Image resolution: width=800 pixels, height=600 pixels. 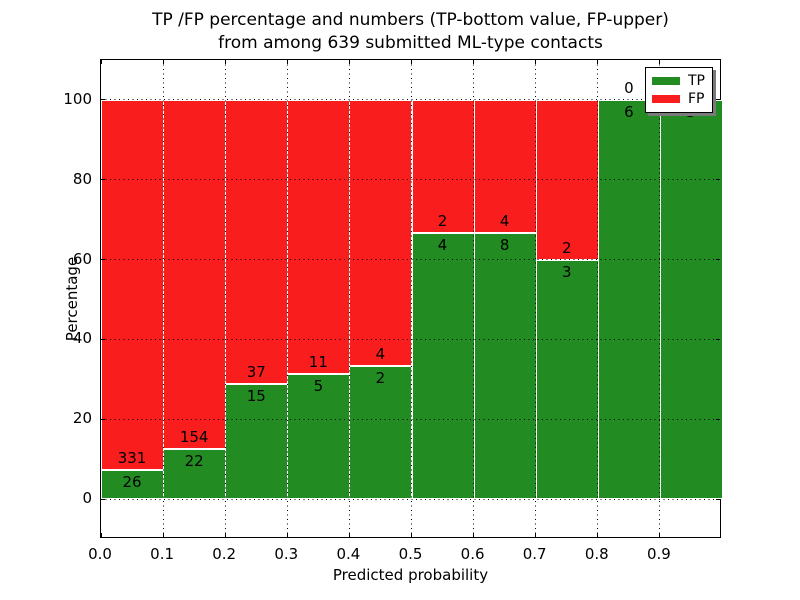 I want to click on tp-count-label: 15, so click(x=256, y=395).